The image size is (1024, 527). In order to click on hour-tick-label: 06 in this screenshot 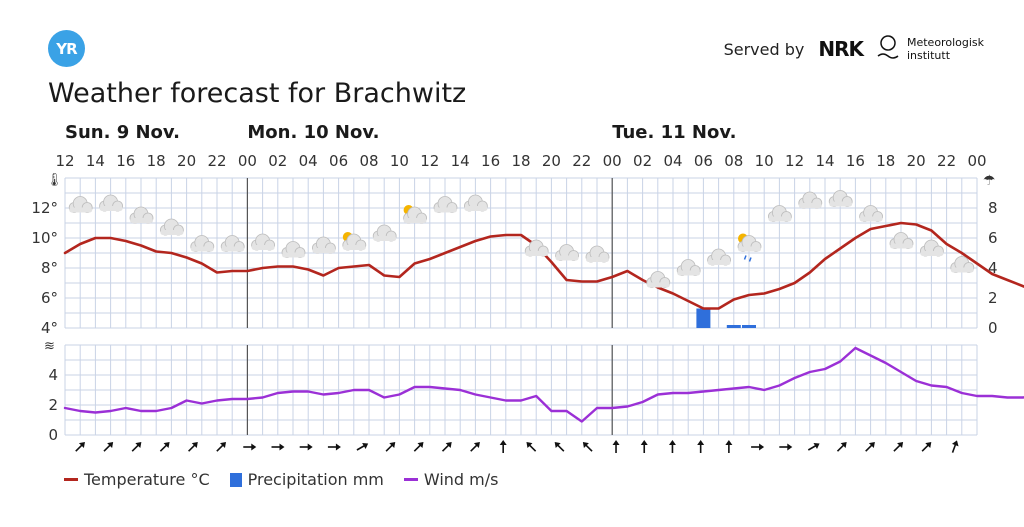, I will do `click(703, 161)`.